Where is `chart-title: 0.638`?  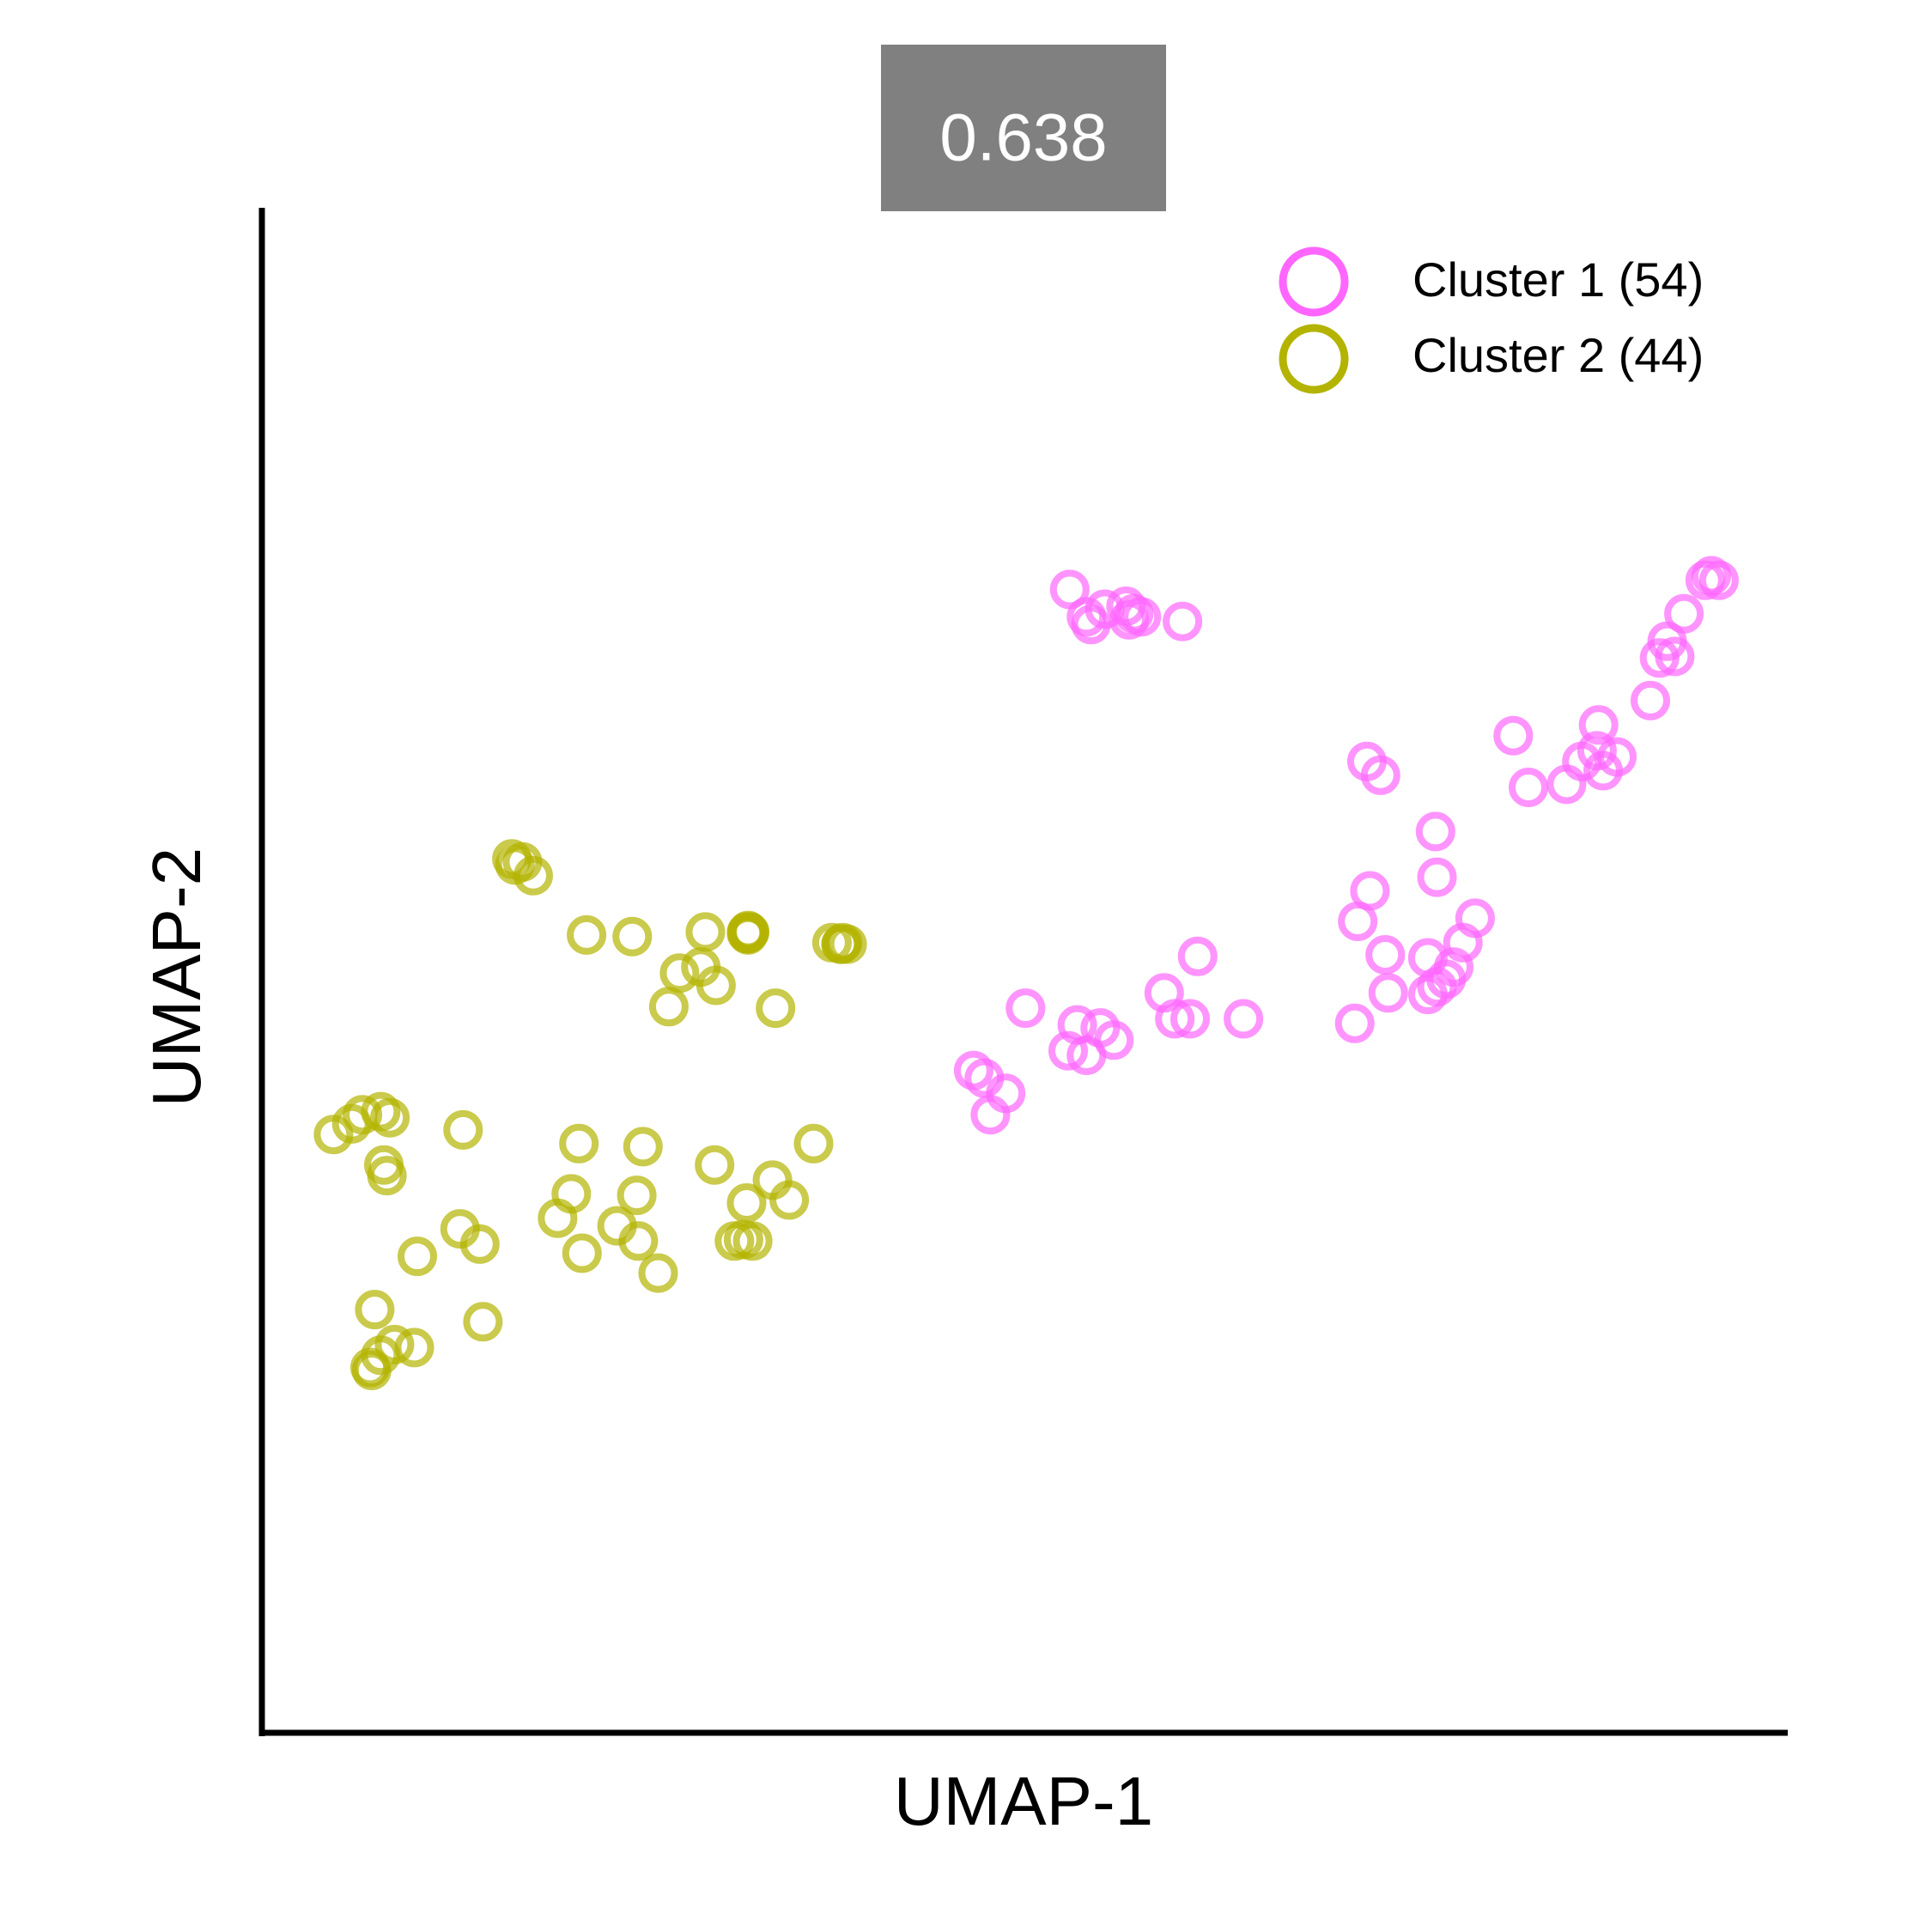
chart-title: 0.638 is located at coordinates (1023, 137).